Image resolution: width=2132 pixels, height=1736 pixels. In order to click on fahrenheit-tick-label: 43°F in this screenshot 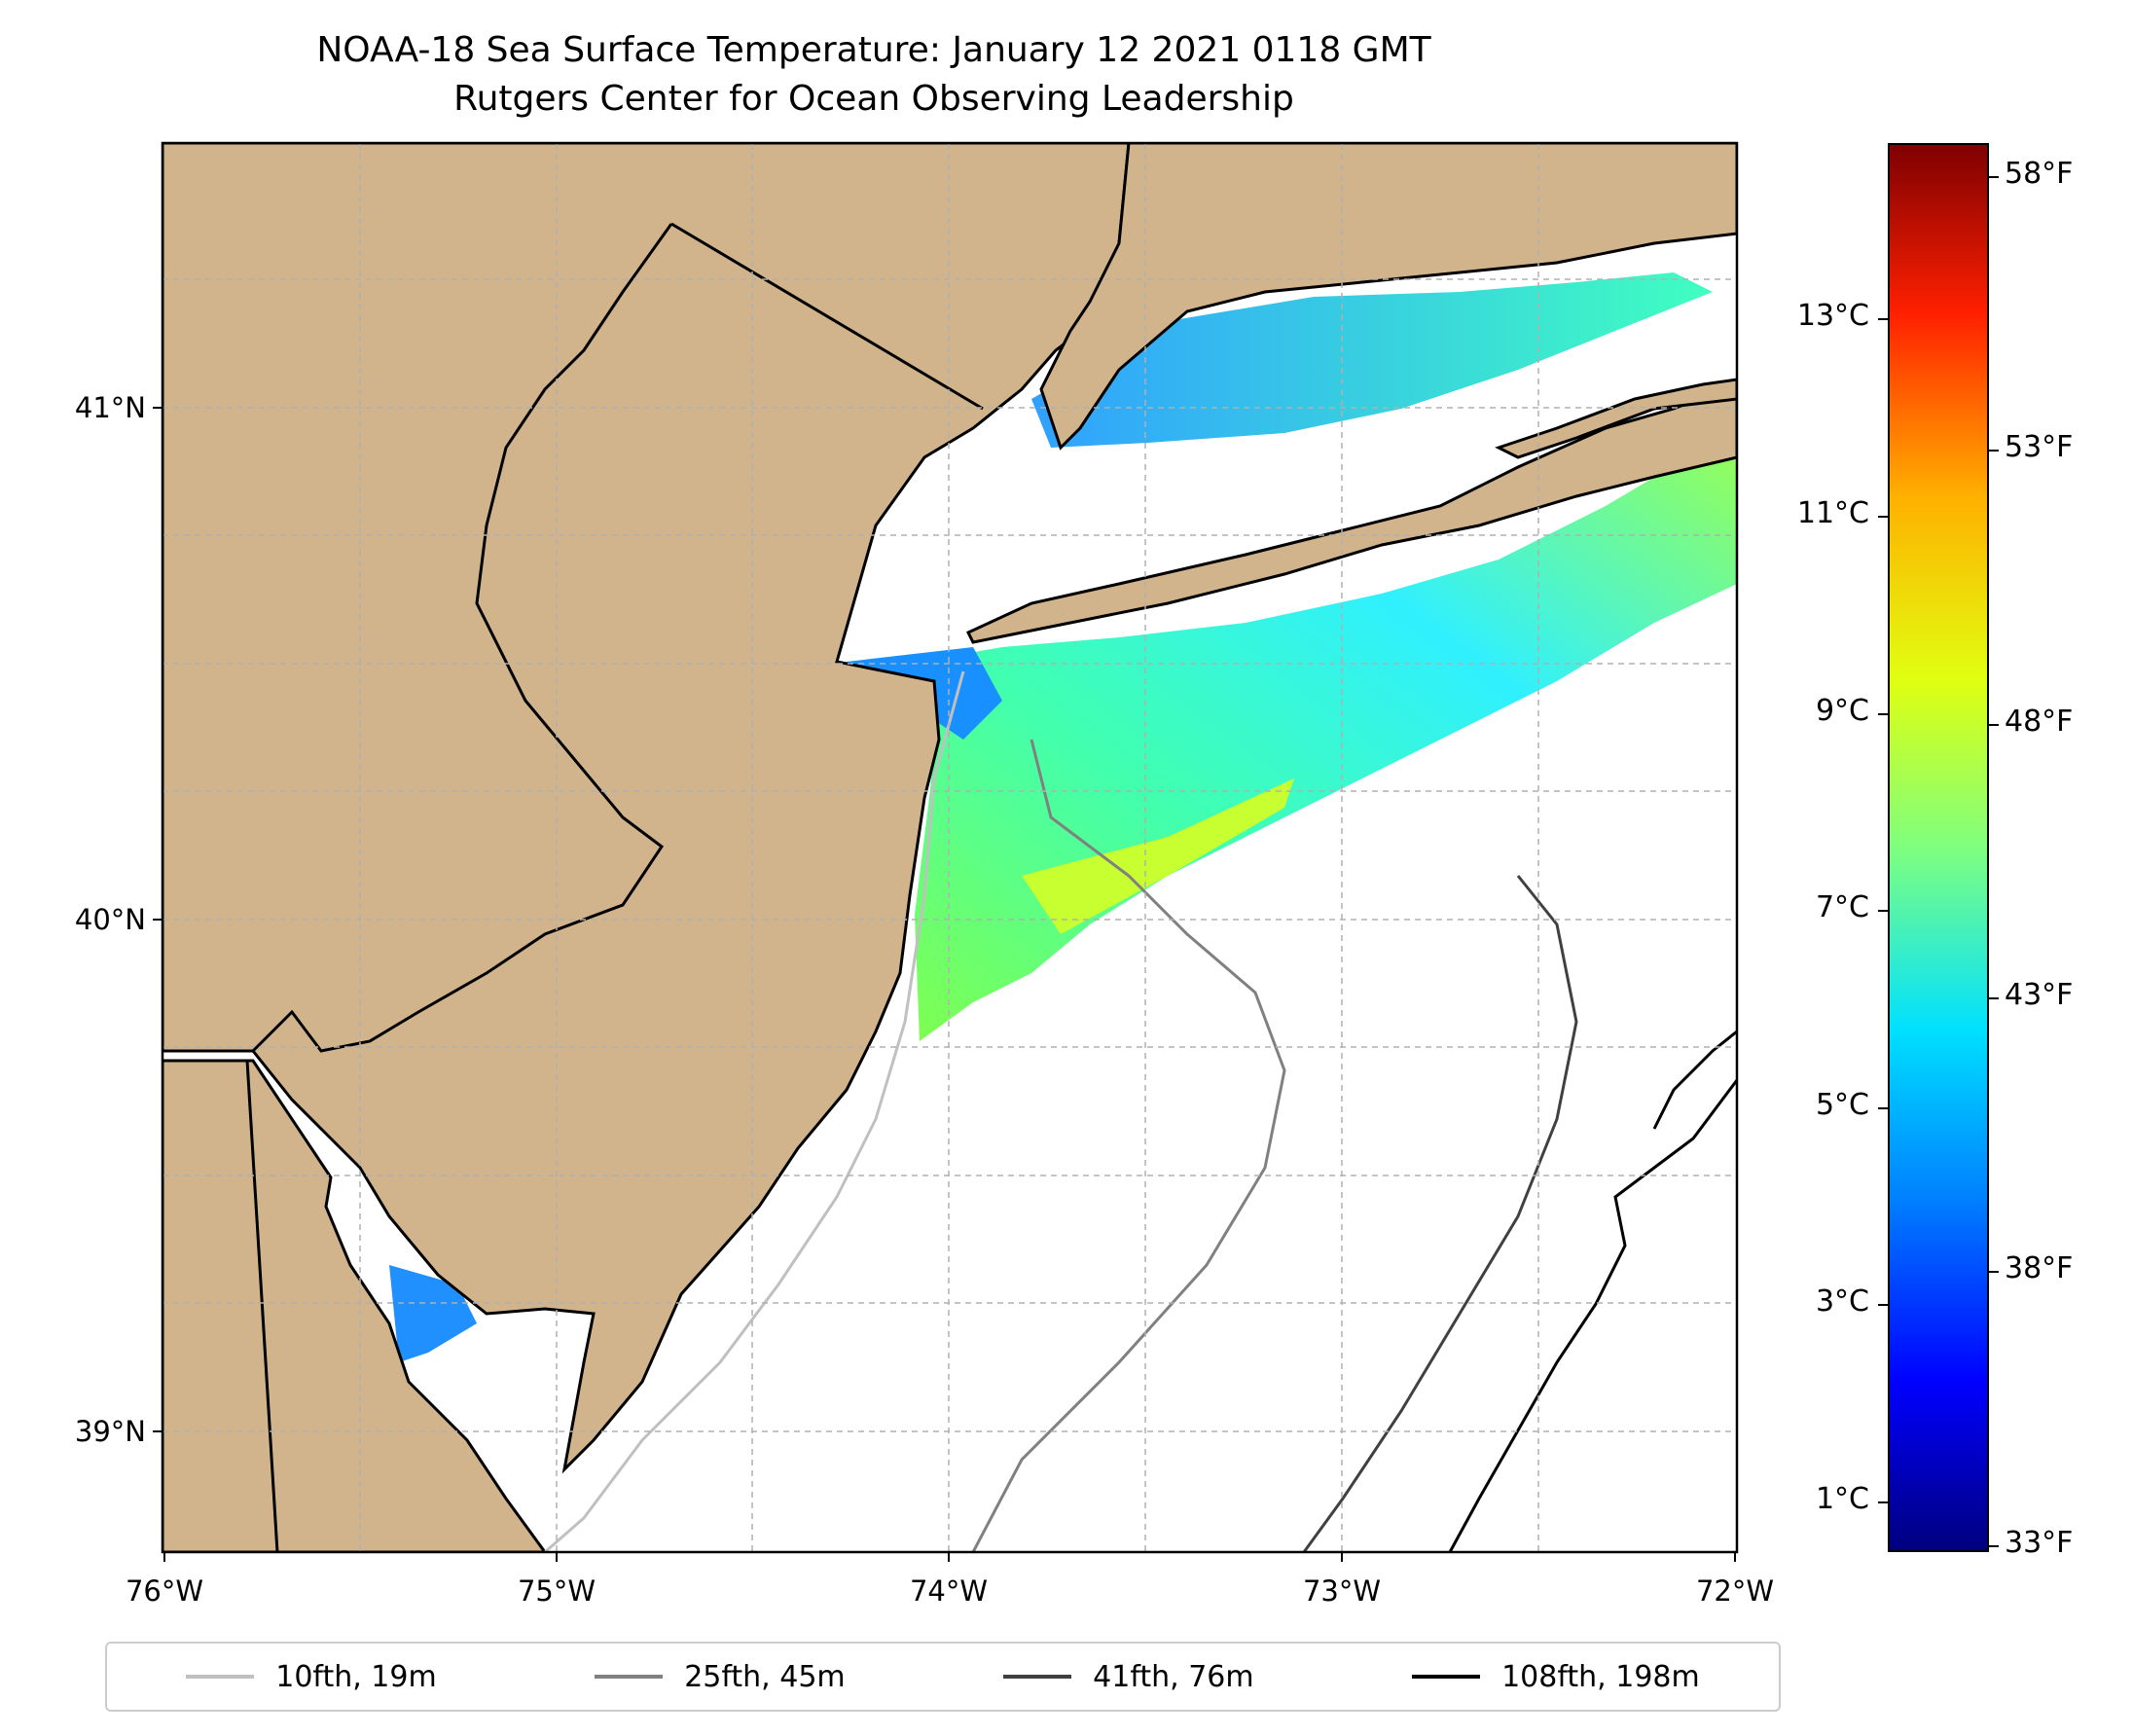, I will do `click(2040, 995)`.